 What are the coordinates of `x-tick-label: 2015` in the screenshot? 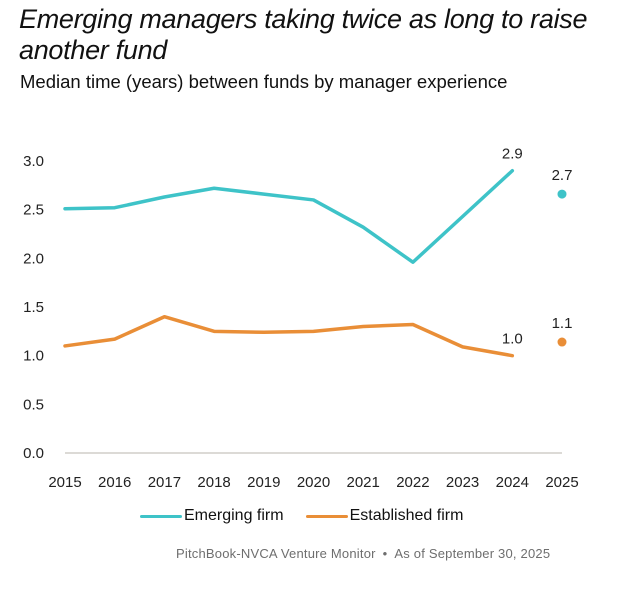 It's located at (64, 482).